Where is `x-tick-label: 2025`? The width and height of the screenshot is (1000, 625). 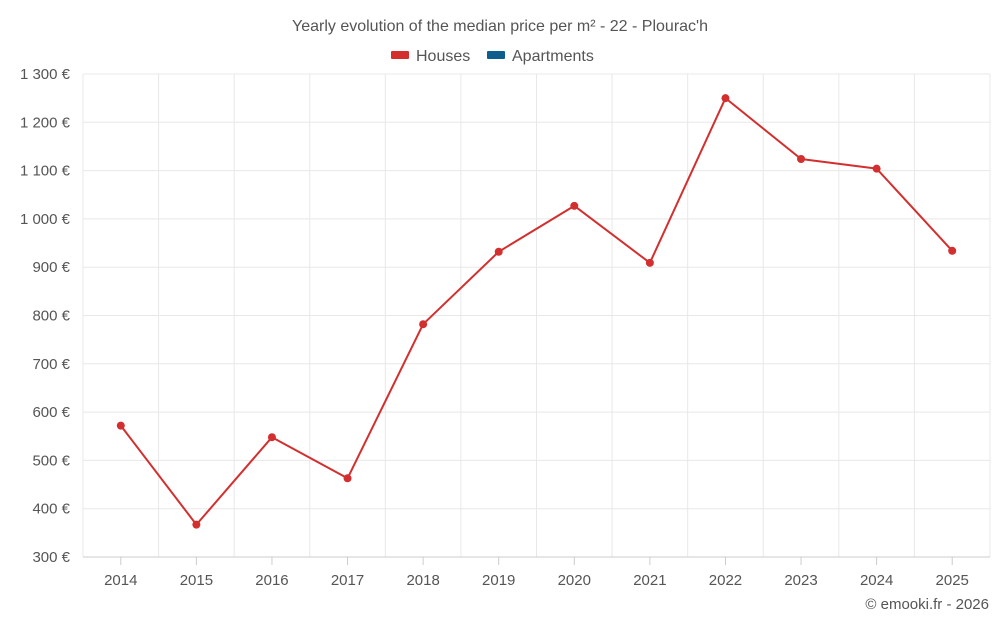
x-tick-label: 2025 is located at coordinates (952, 580).